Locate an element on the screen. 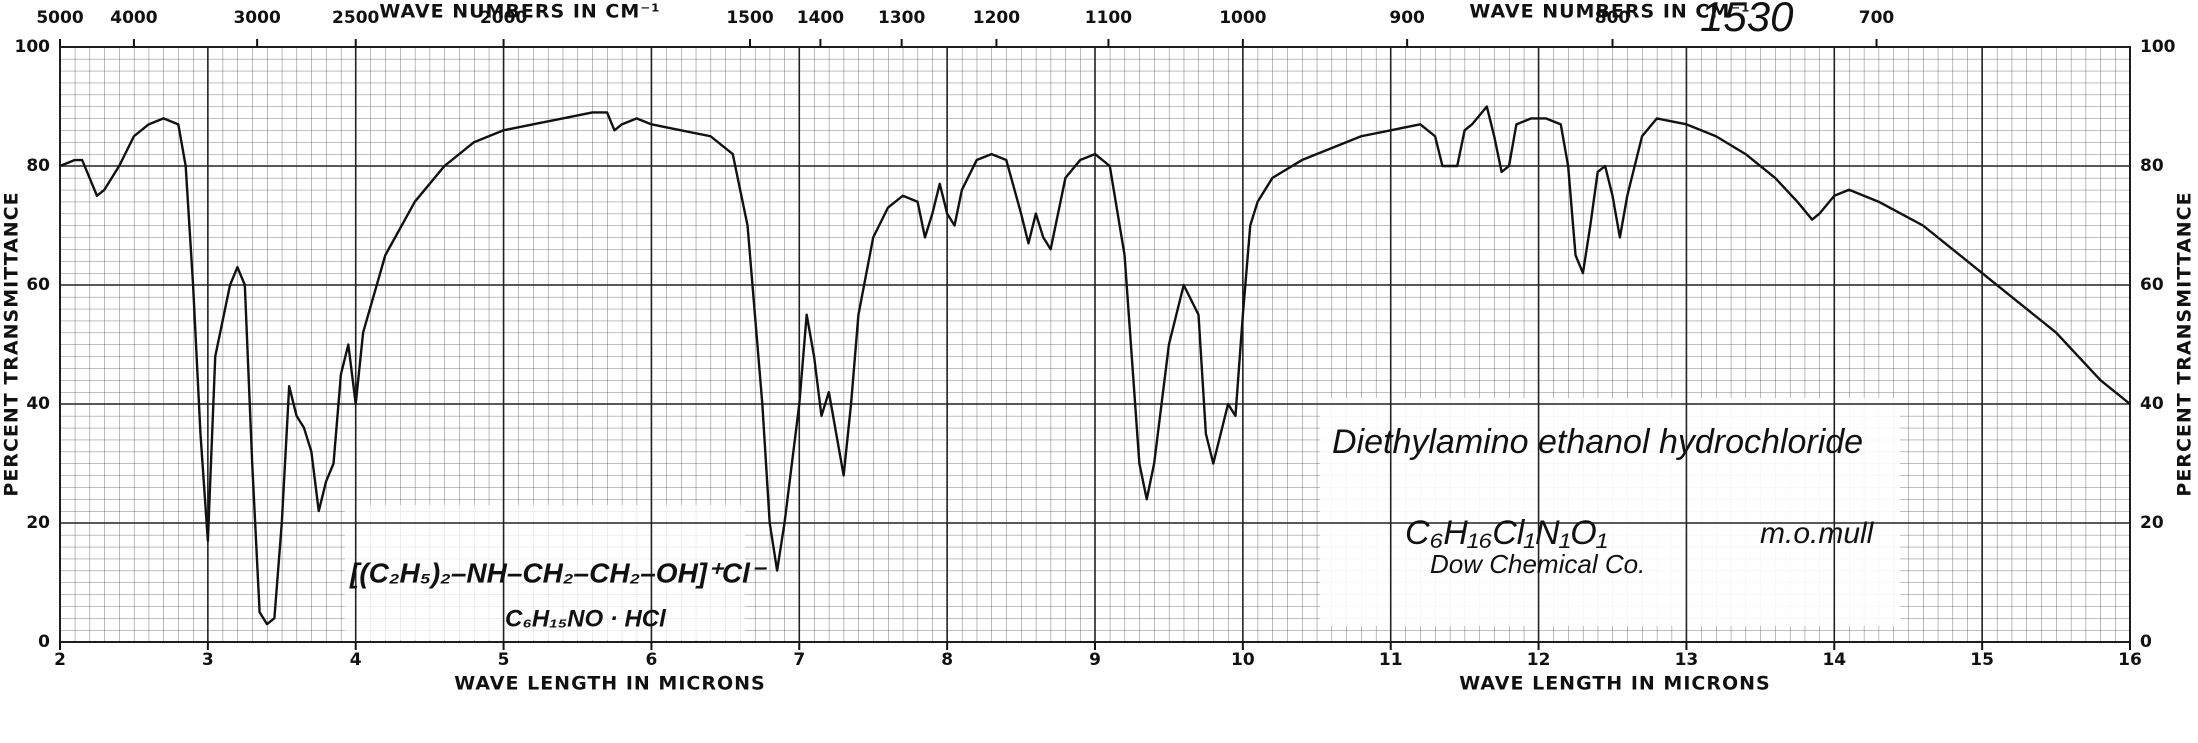 The height and width of the screenshot is (743, 2198). x-tick-label: 15 is located at coordinates (1982, 660).